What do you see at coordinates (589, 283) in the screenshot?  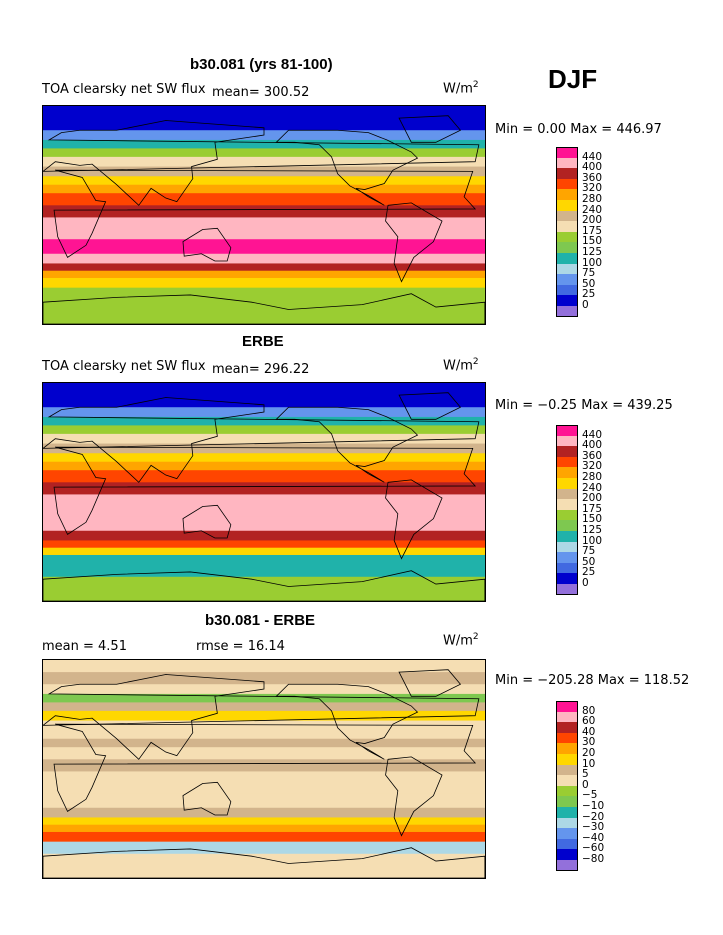 I see `colorbar-tick-label: 50` at bounding box center [589, 283].